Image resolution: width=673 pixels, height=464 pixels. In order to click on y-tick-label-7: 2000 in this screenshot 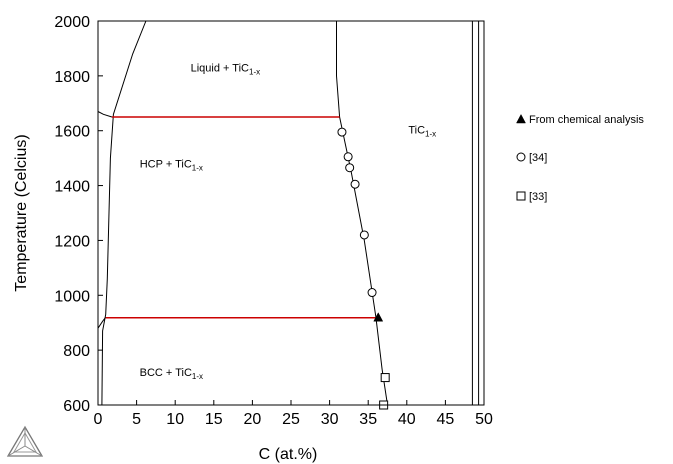, I will do `click(72, 22)`.